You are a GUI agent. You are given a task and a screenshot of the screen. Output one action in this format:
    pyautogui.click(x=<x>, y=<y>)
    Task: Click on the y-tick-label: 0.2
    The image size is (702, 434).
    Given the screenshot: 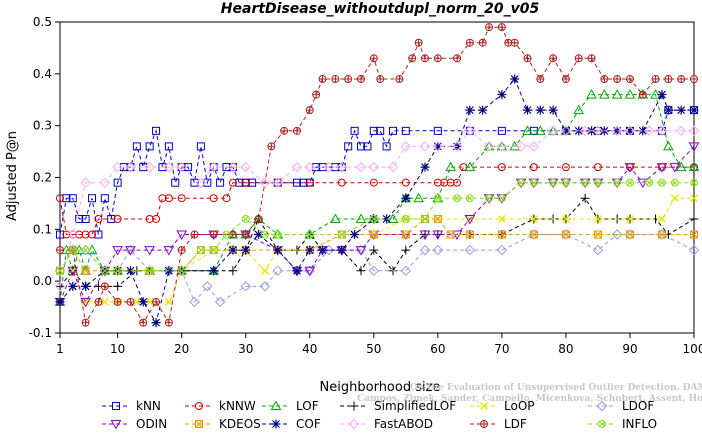 What is the action you would take?
    pyautogui.click(x=42, y=178)
    